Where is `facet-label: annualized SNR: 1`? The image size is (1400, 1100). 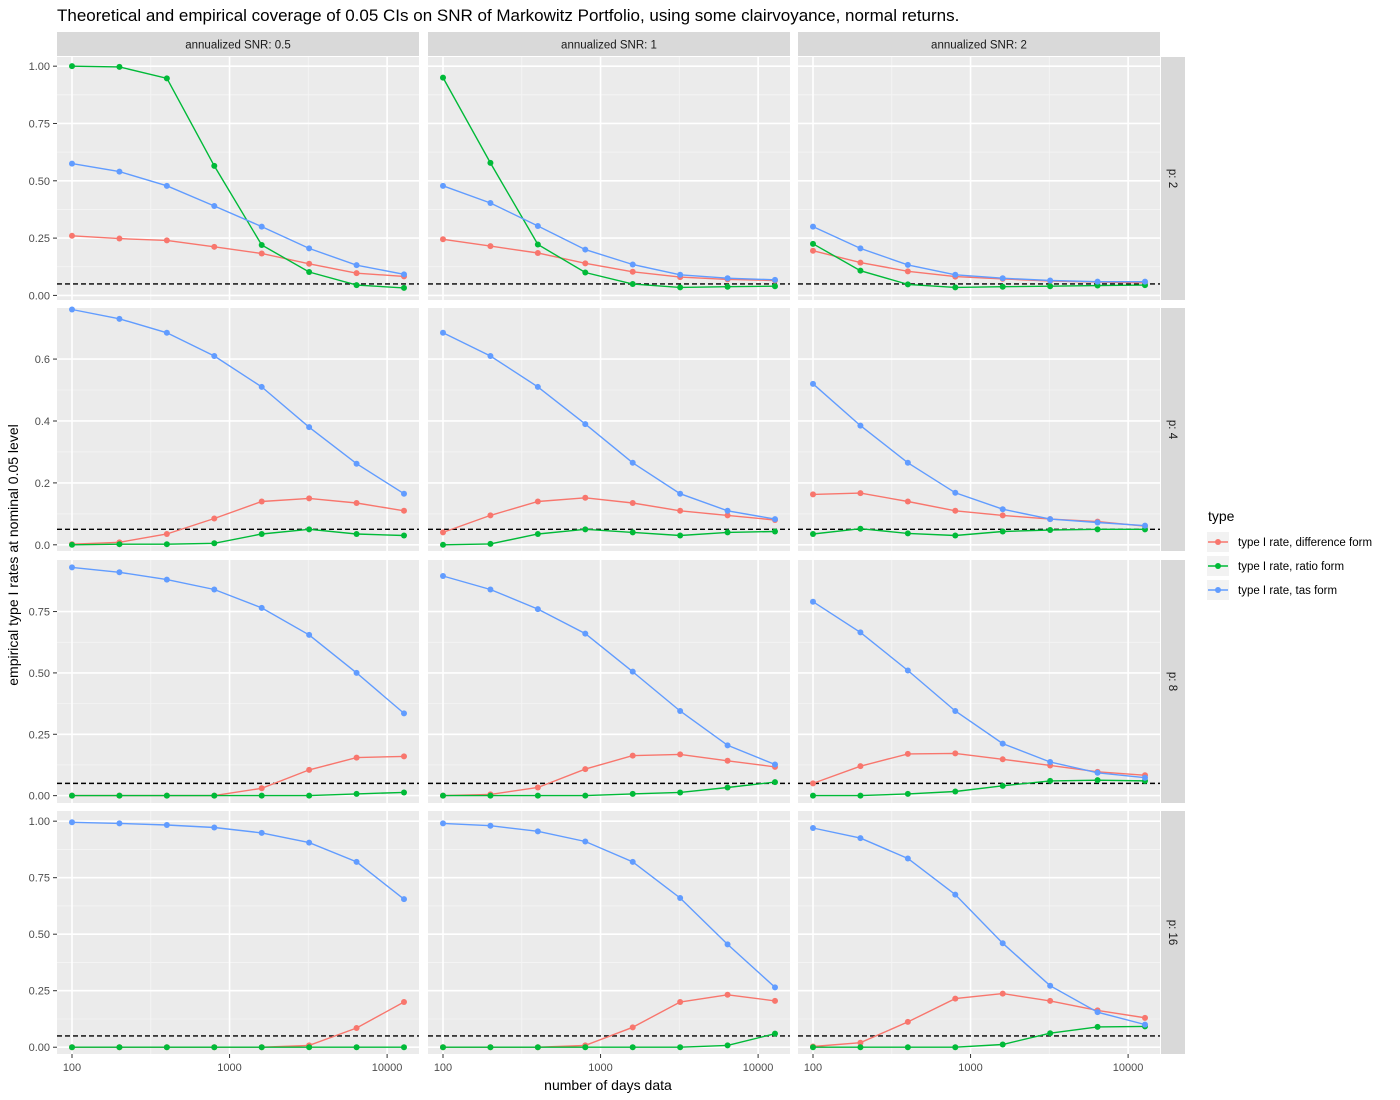 facet-label: annualized SNR: 1 is located at coordinates (609, 46).